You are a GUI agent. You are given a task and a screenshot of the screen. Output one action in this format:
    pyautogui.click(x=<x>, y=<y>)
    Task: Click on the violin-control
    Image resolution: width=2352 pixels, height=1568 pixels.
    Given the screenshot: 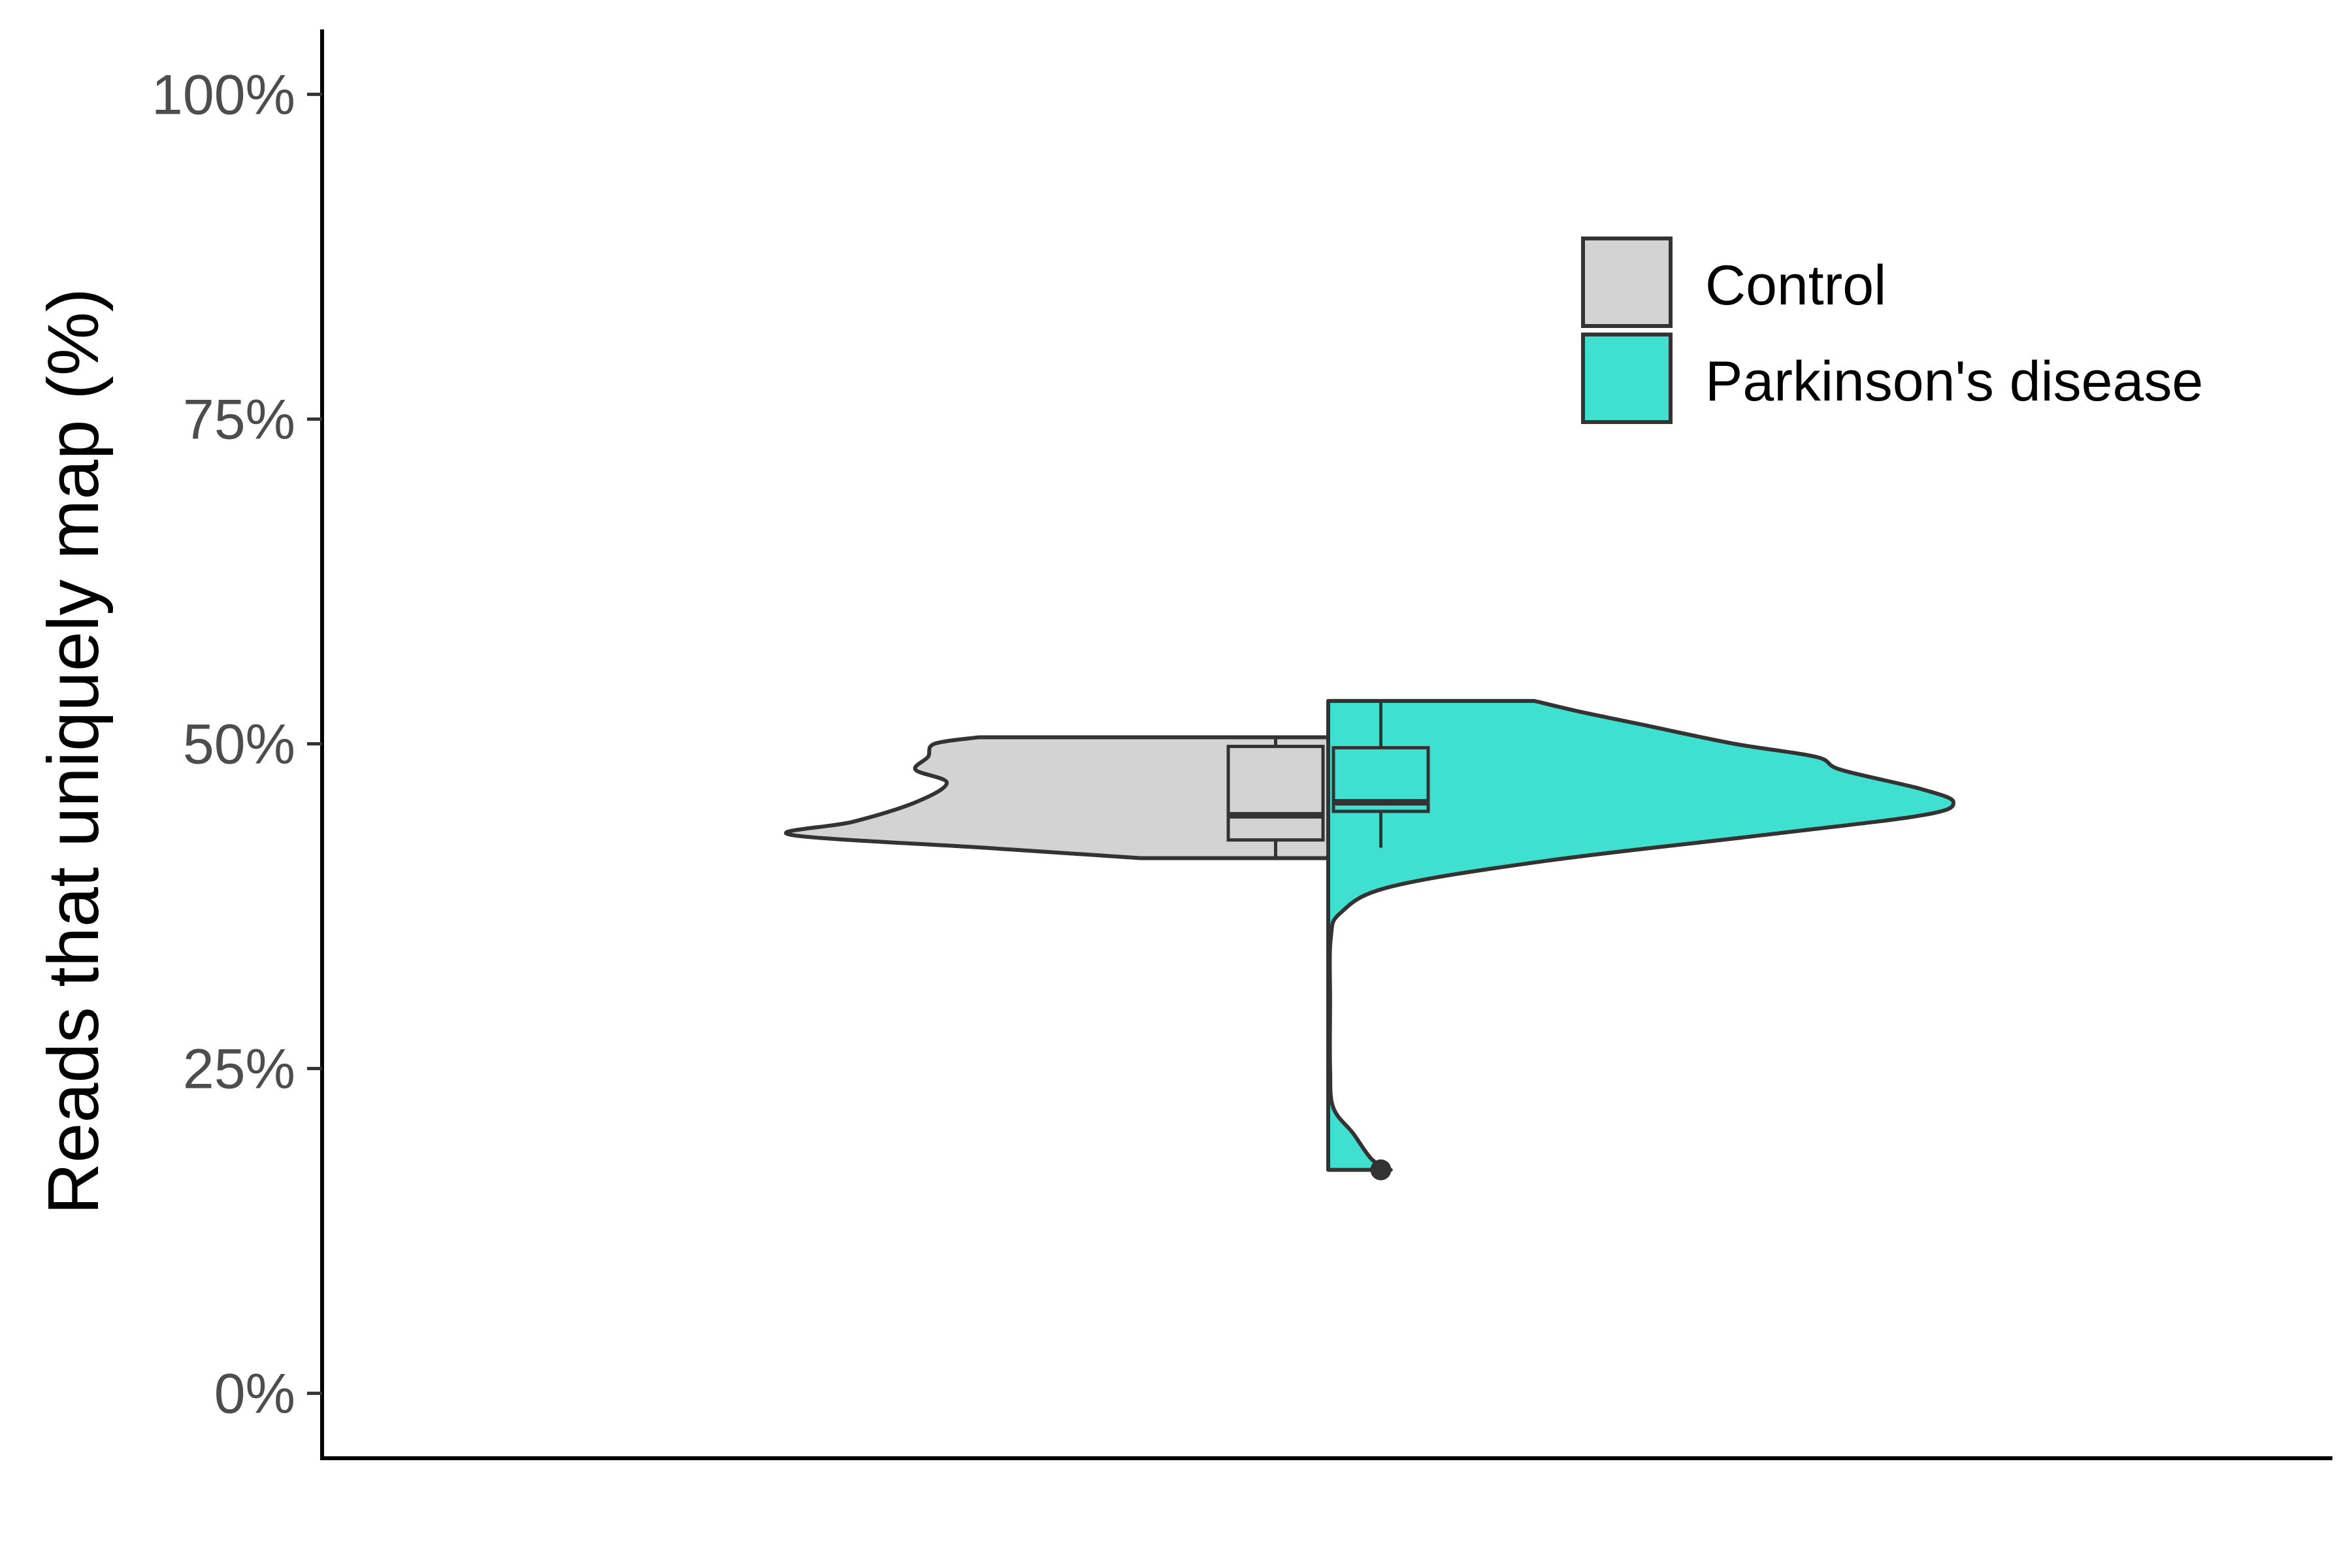 What is the action you would take?
    pyautogui.click(x=1057, y=797)
    